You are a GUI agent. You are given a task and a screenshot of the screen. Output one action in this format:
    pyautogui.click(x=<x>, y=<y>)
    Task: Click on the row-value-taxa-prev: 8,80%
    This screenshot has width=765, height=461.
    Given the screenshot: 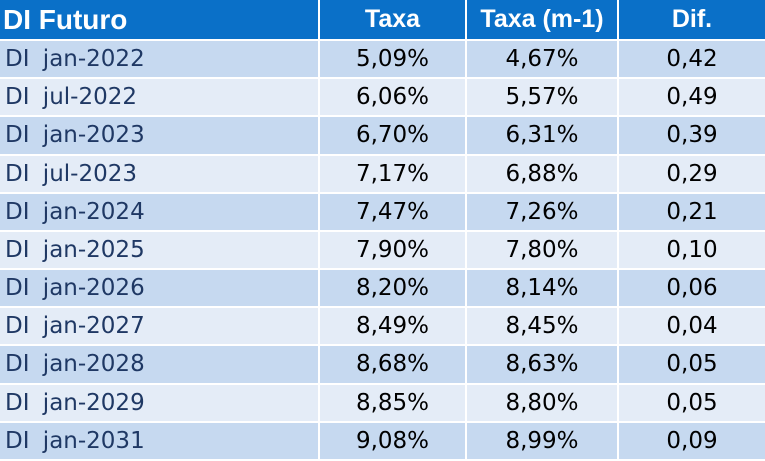 What is the action you would take?
    pyautogui.click(x=543, y=403)
    